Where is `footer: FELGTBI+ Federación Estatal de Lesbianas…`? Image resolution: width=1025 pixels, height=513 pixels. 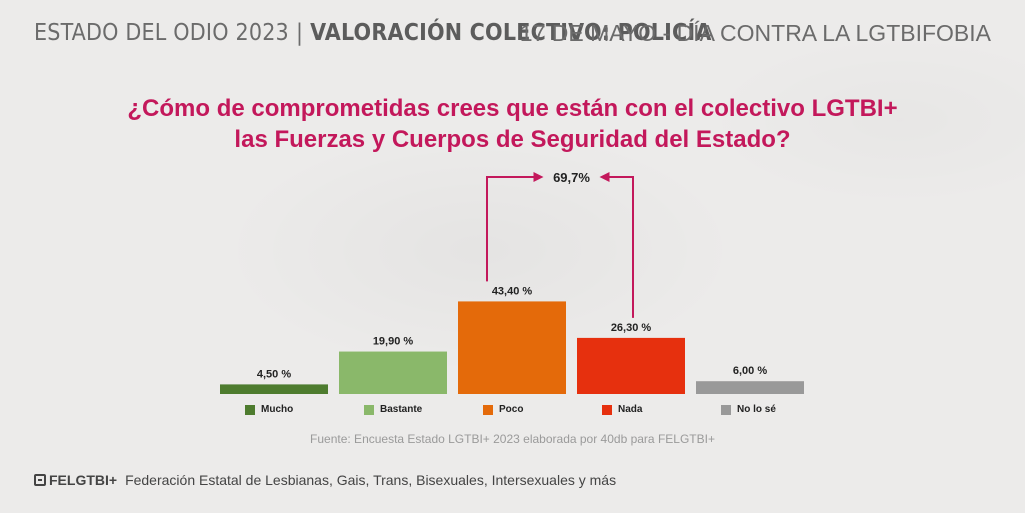
footer: FELGTBI+ Federación Estatal de Lesbianas… is located at coordinates (325, 480).